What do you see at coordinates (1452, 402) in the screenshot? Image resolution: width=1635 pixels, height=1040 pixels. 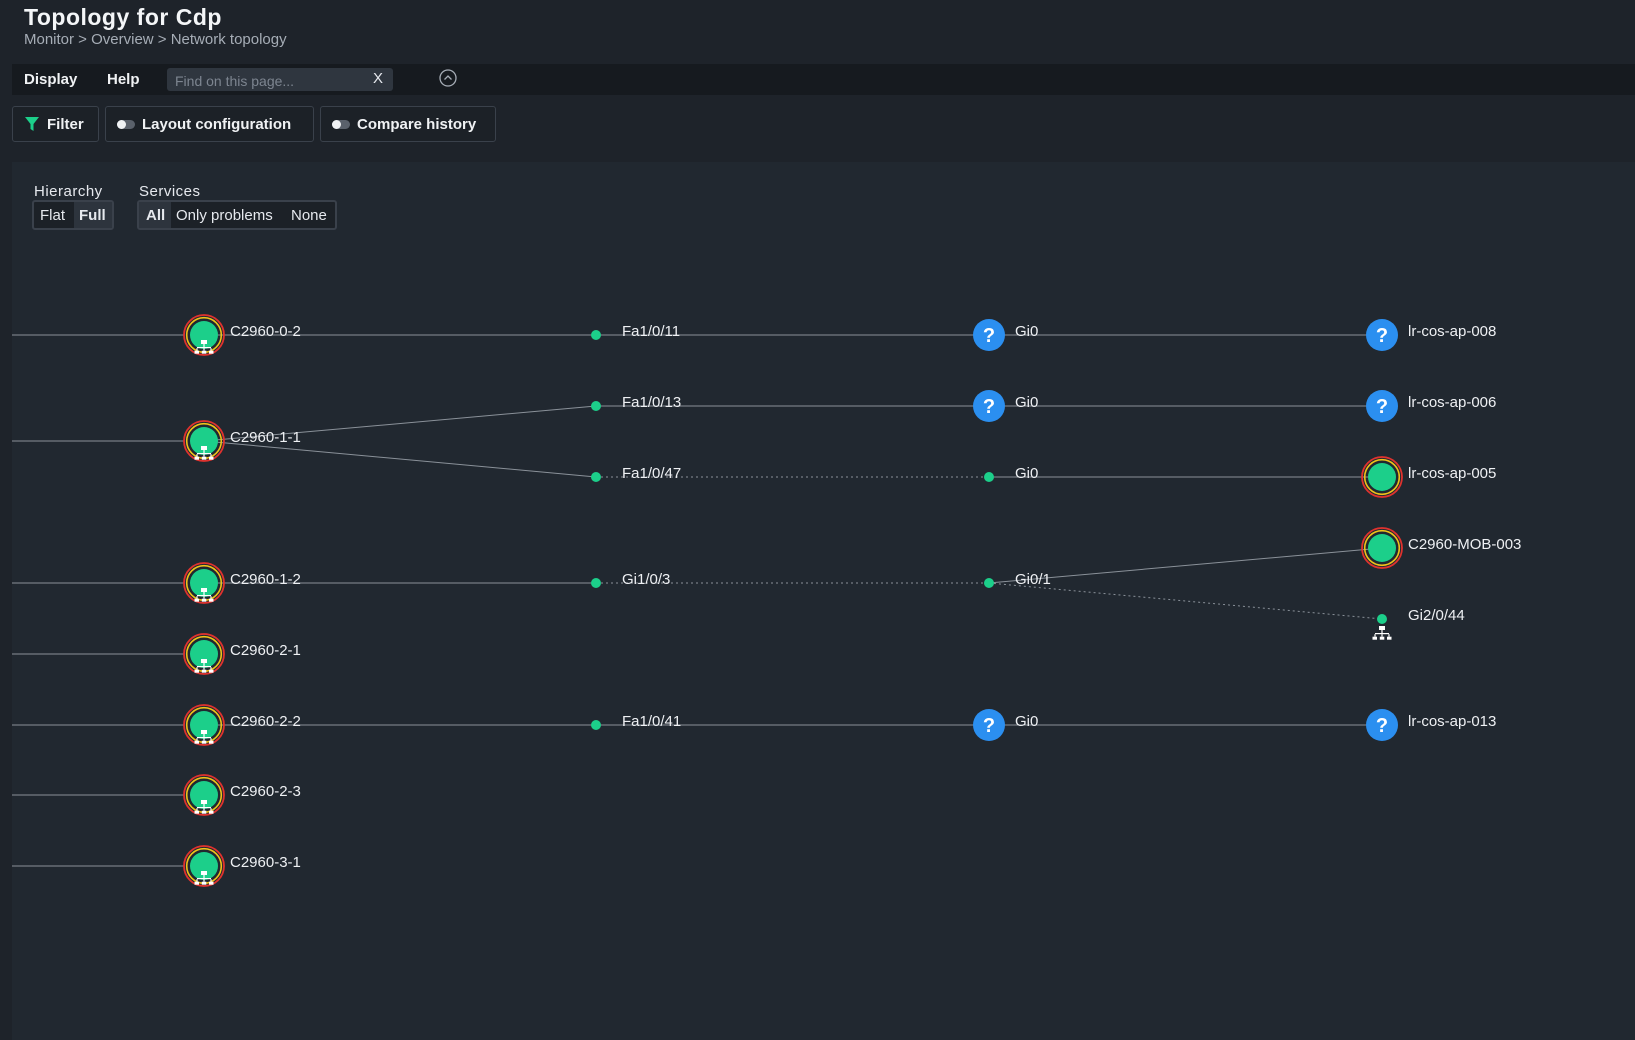 I see `node-label: lr-cos-ap-006` at bounding box center [1452, 402].